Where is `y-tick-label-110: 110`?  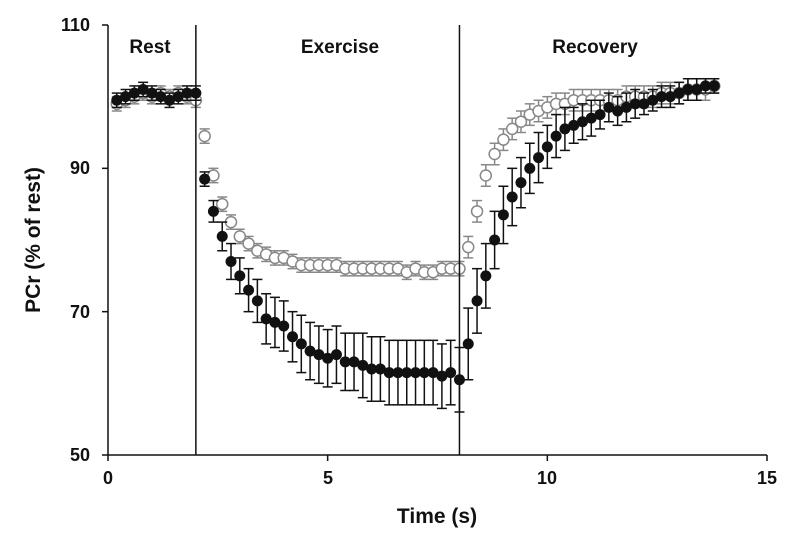
y-tick-label-110: 110 is located at coordinates (75, 25).